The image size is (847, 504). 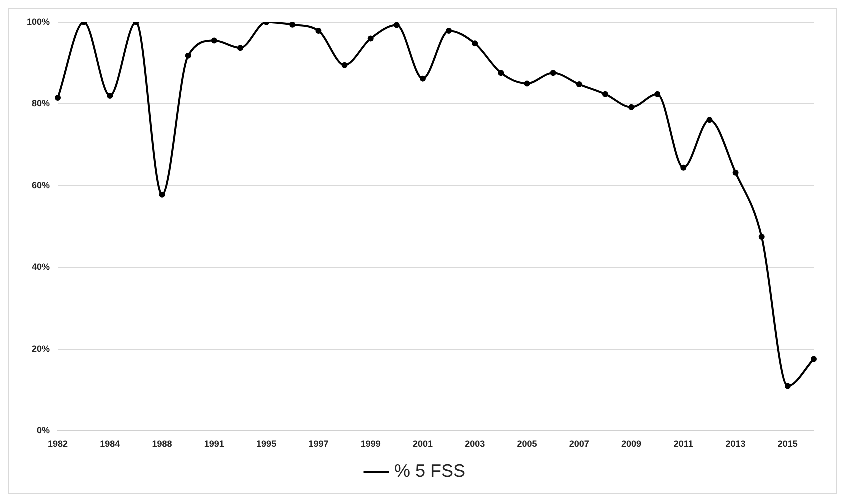 I want to click on y-tick-label: 0%, so click(x=43, y=431).